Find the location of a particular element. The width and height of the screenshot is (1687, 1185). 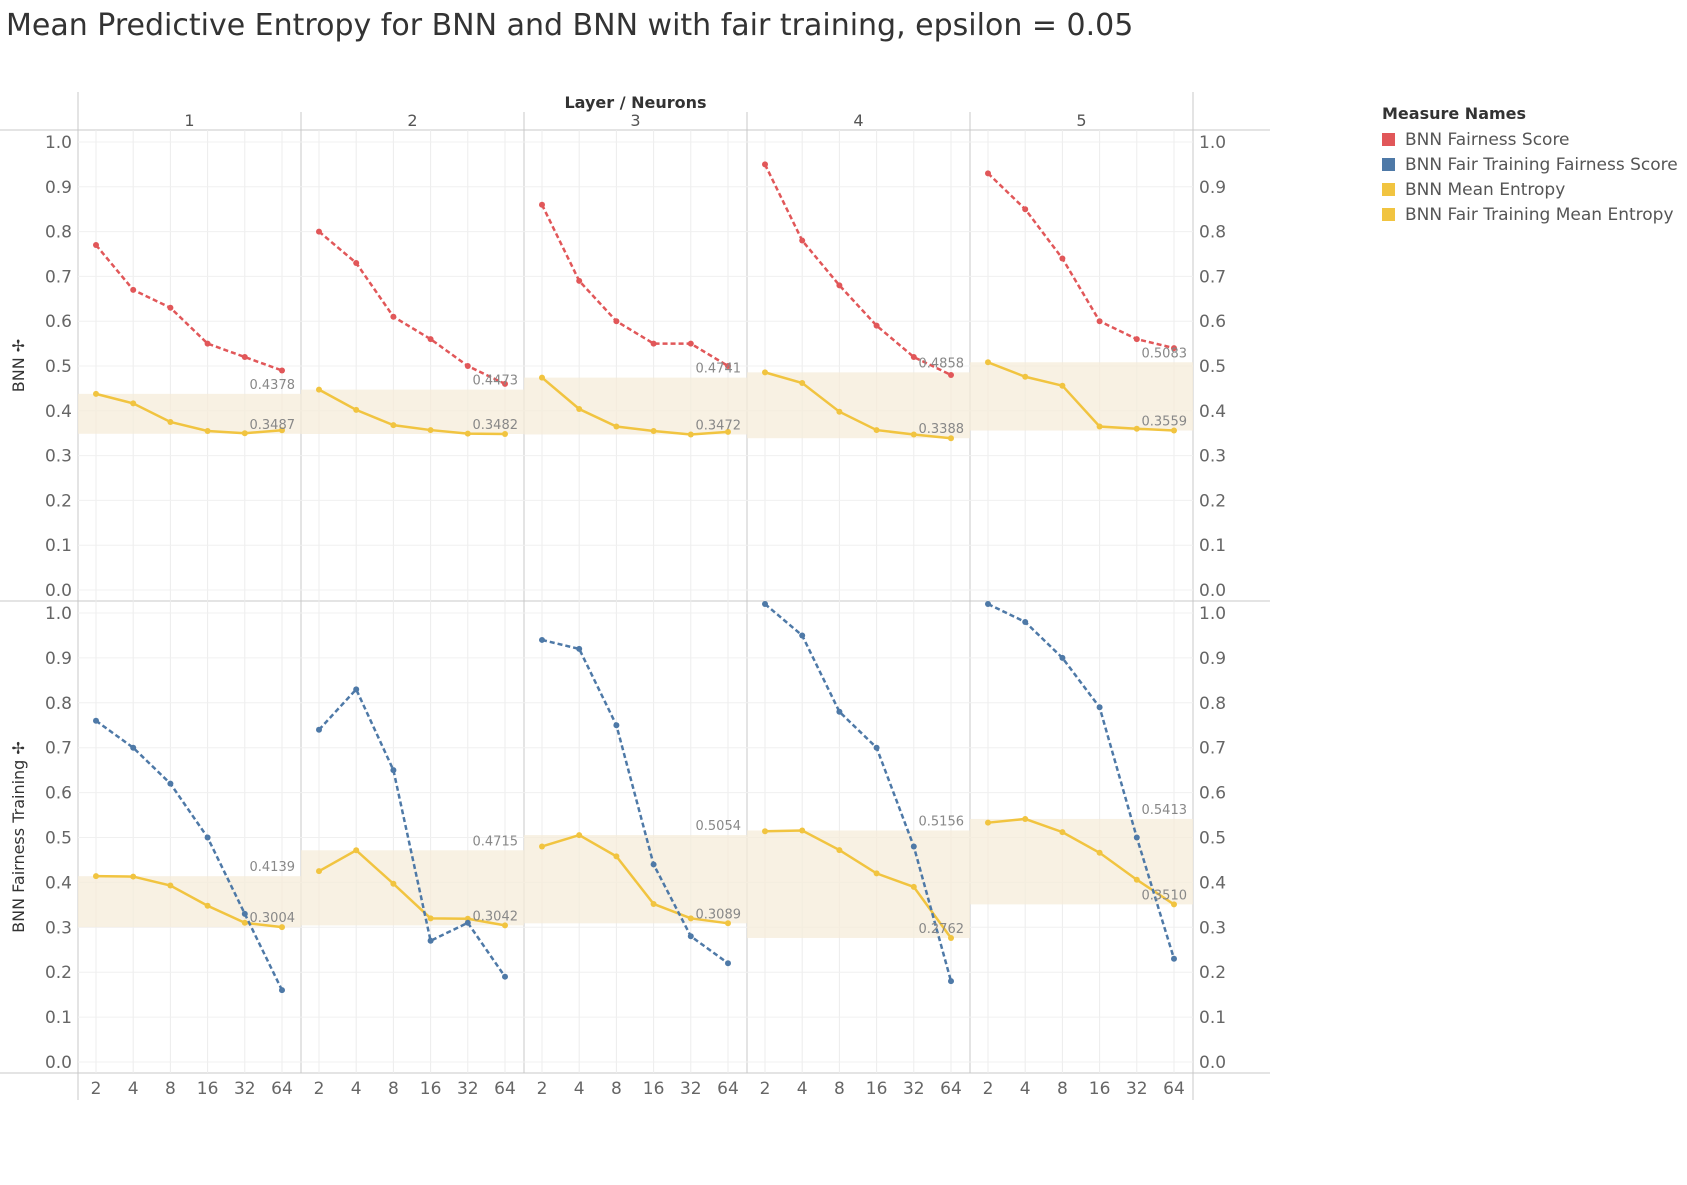

legend-item: BNN Fairness Score is located at coordinates (1530, 139).